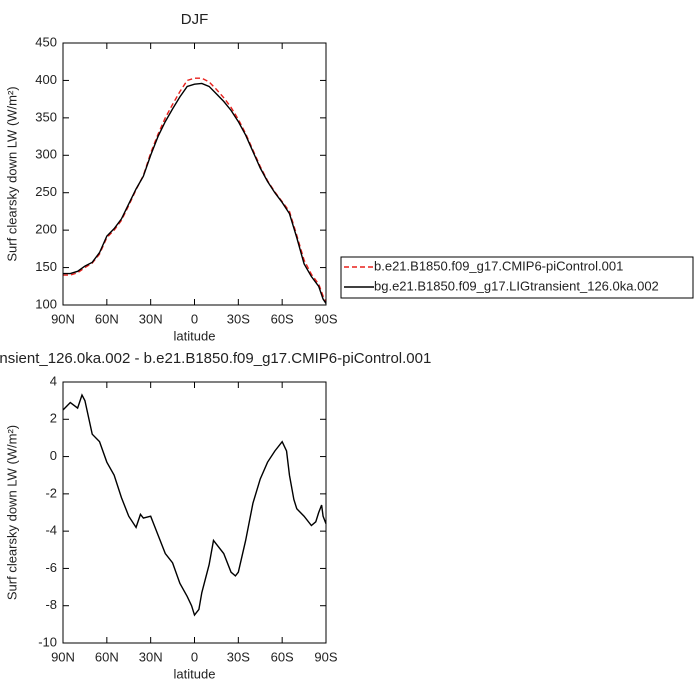 This screenshot has width=700, height=700. Describe the element at coordinates (498, 265) in the screenshot. I see `legend-label: b.e21.B1850.f09_g17.CMIP6-piControl.001` at that location.